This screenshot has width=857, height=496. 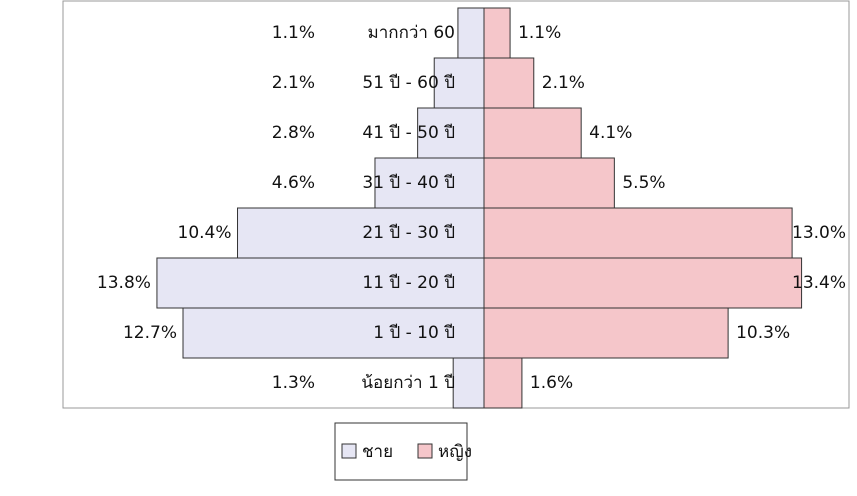 I want to click on value-label: 1.6%, so click(x=551, y=383).